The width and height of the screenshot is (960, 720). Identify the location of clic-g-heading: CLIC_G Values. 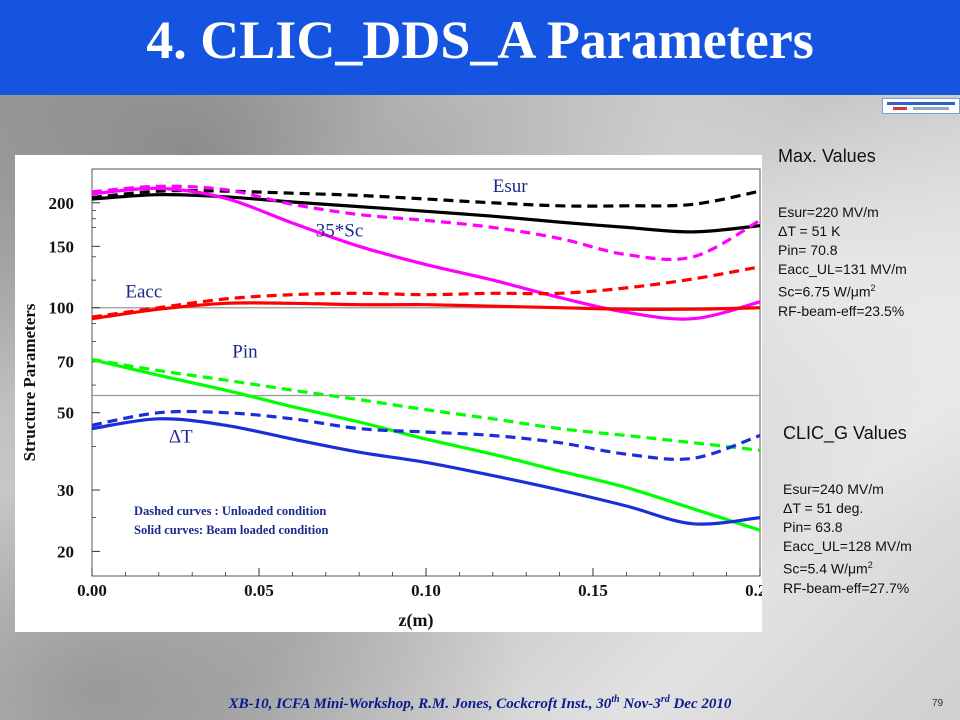
(845, 433).